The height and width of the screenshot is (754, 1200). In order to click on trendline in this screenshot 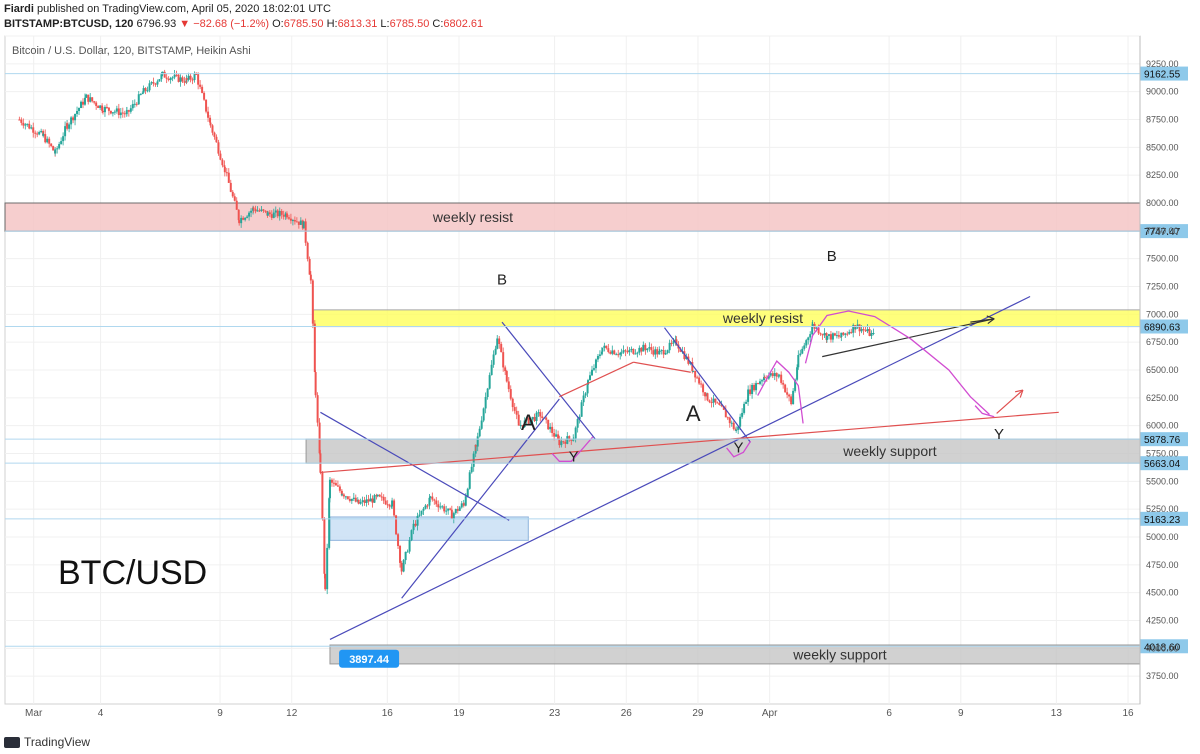, I will do `click(415, 466)`.